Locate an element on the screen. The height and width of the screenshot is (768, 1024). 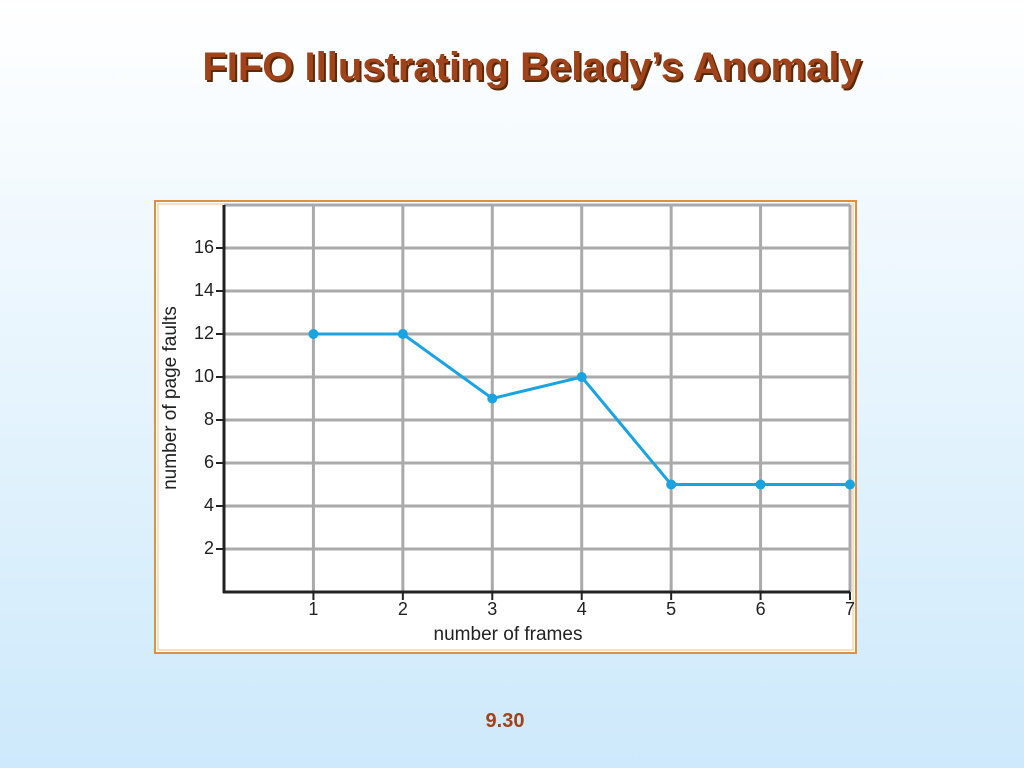
x-tick-label: 1 is located at coordinates (313, 609).